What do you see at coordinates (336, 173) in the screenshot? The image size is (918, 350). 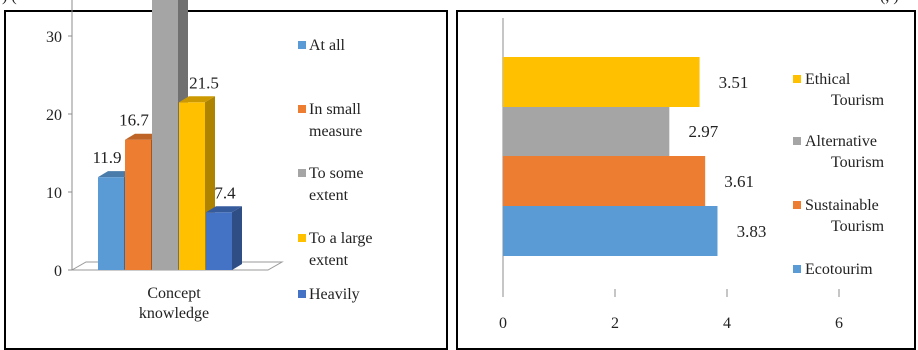 I see `legend-label-to-some-extent-line1: To some` at bounding box center [336, 173].